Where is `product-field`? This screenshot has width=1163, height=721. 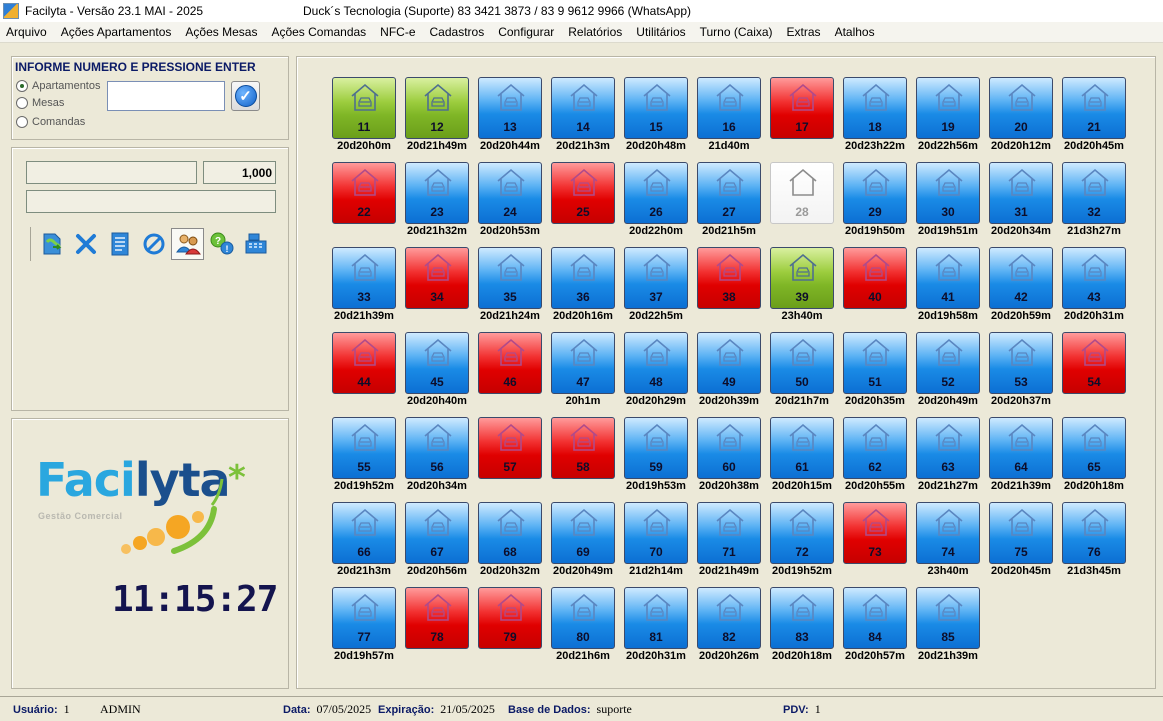
product-field is located at coordinates (111, 172).